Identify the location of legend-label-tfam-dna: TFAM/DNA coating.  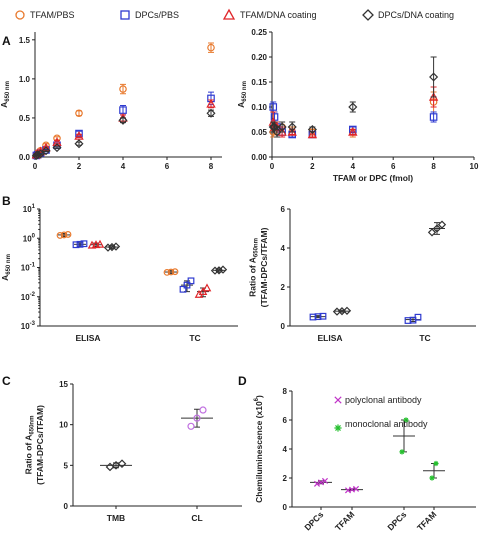
(278, 15).